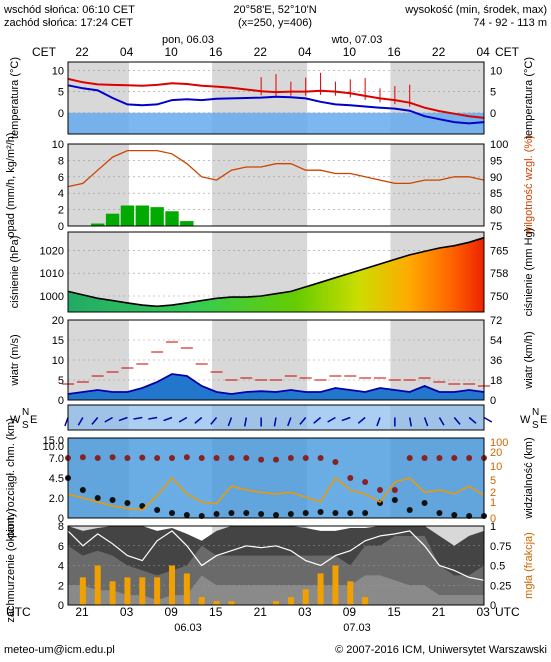 The width and height of the screenshot is (551, 662). I want to click on top-hour-label: 16, so click(216, 52).